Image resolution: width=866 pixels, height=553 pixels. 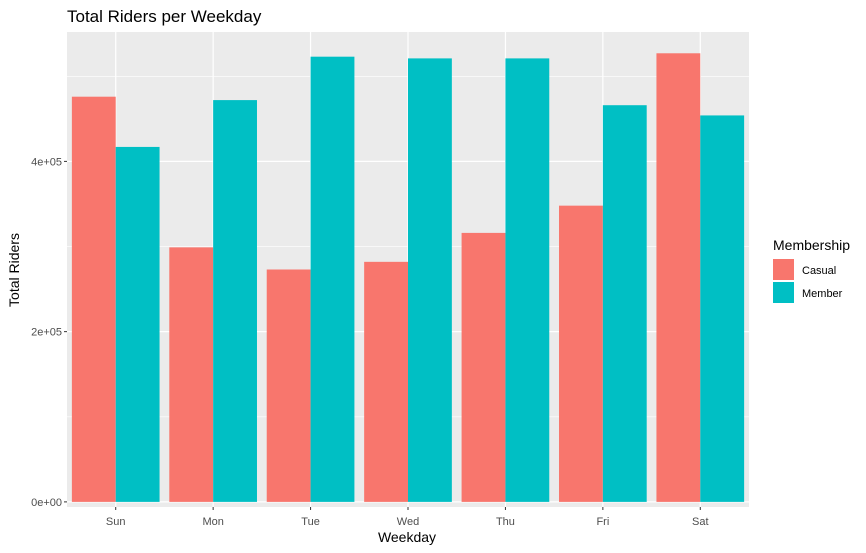 I want to click on x-axis-title: Weekday, so click(x=407, y=537).